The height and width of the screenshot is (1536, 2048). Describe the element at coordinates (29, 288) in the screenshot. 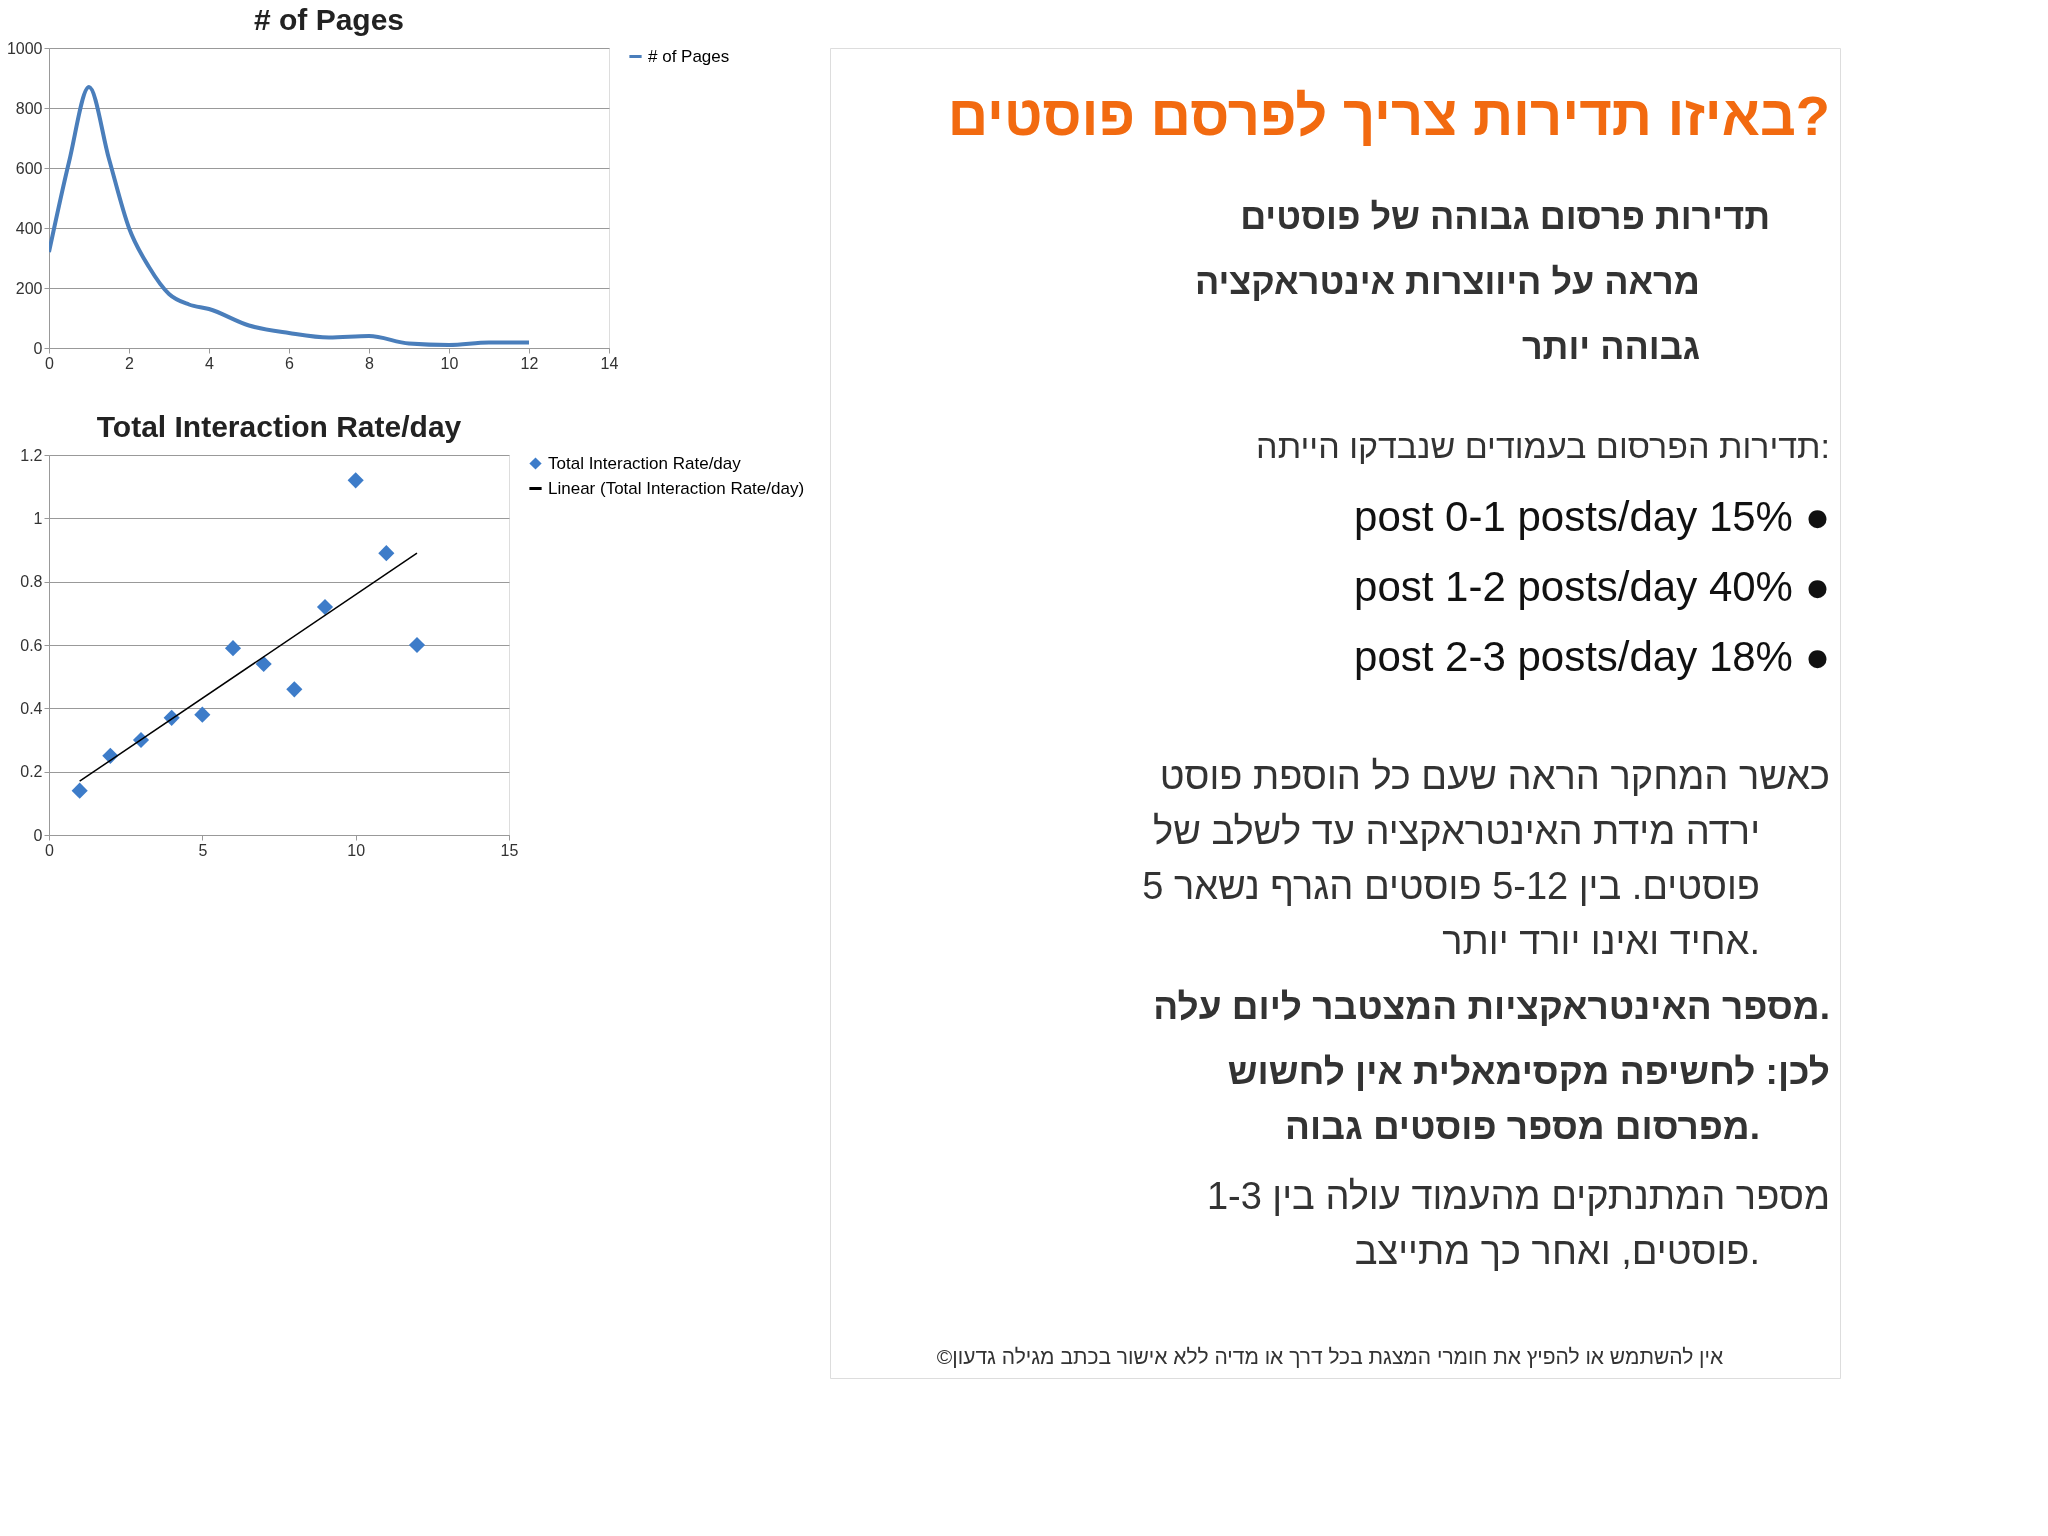

I see `y-tick-label: 200` at that location.